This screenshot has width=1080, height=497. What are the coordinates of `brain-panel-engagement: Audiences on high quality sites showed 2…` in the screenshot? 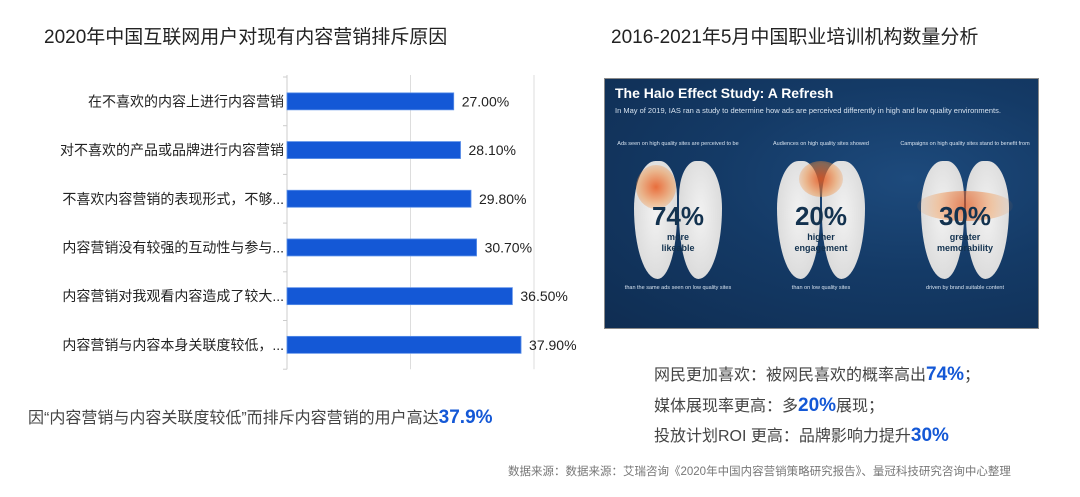 It's located at (821, 231).